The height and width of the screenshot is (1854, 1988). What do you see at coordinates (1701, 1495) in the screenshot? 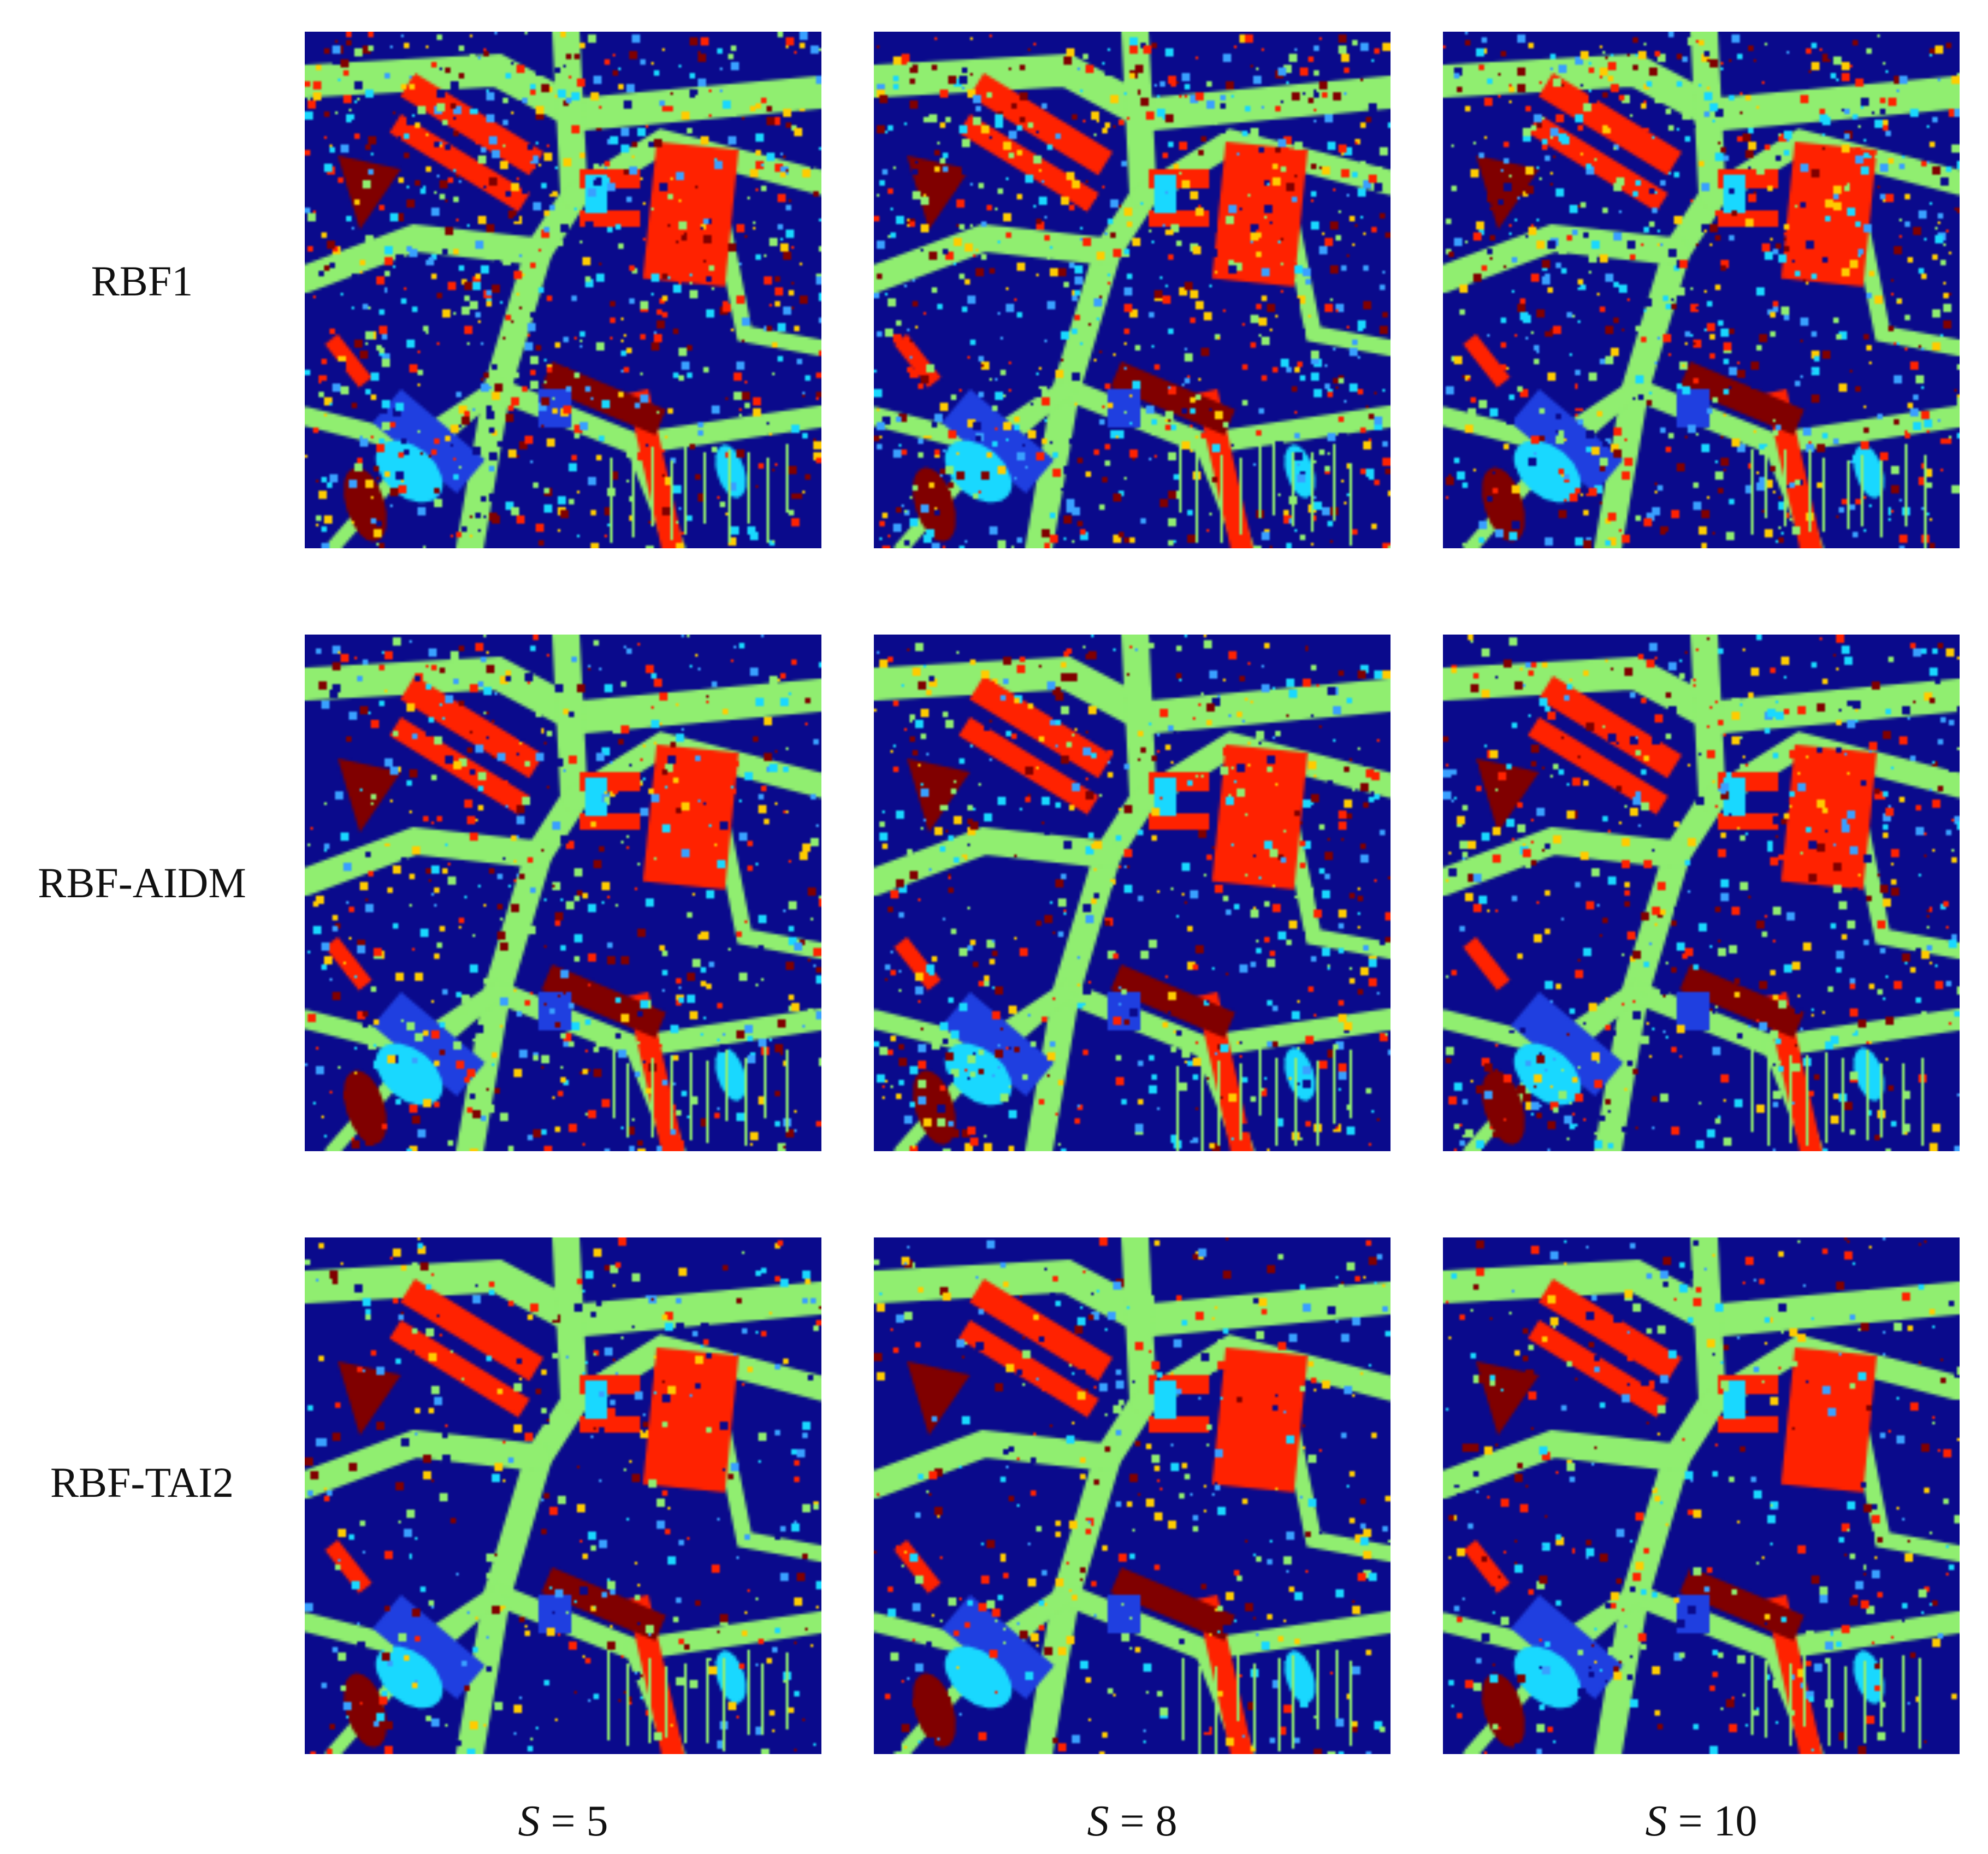
I see `classification-map-r3-c3` at bounding box center [1701, 1495].